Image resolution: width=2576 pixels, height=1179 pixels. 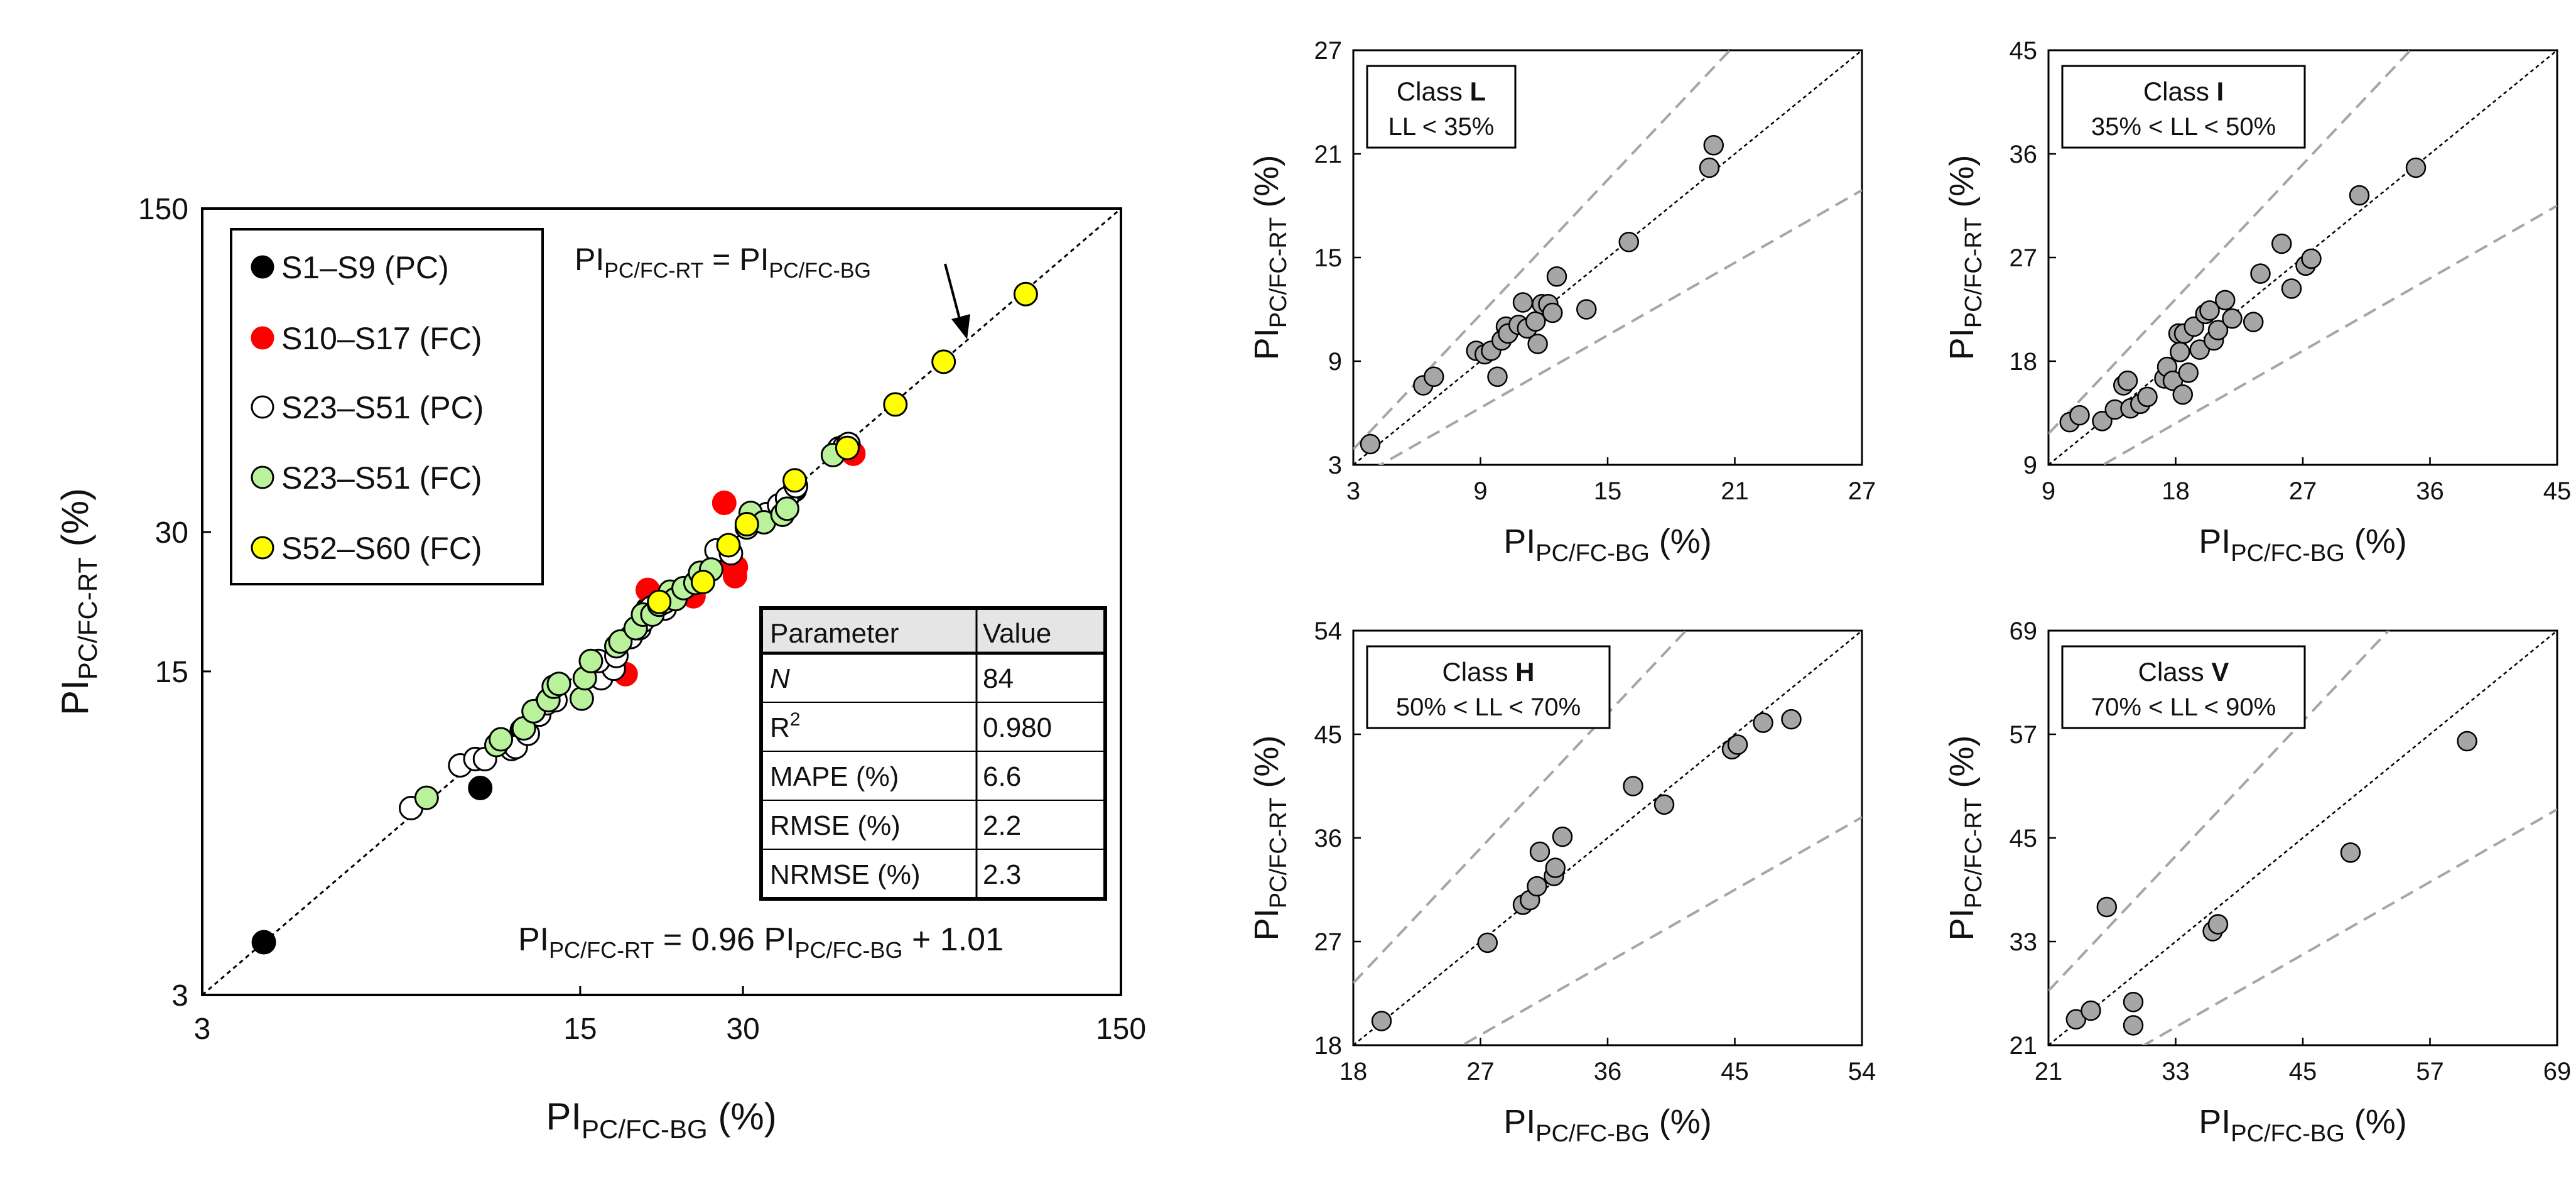 What do you see at coordinates (2558, 491) in the screenshot?
I see `class-i-x-tick-label: 45` at bounding box center [2558, 491].